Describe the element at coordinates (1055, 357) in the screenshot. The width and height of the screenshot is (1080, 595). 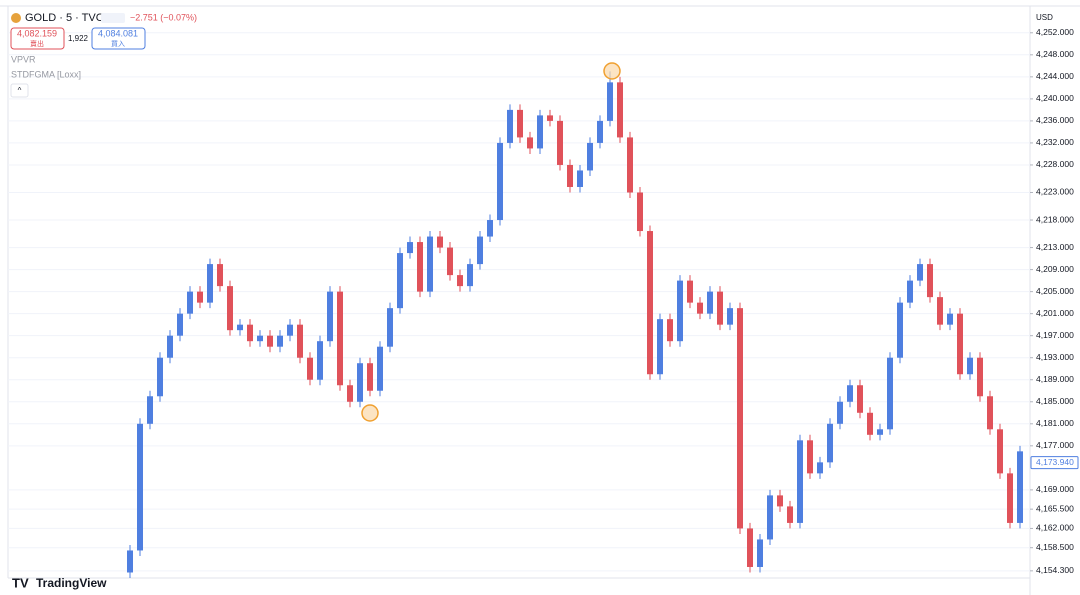
I see `y-tick-label: 4,193.000` at that location.